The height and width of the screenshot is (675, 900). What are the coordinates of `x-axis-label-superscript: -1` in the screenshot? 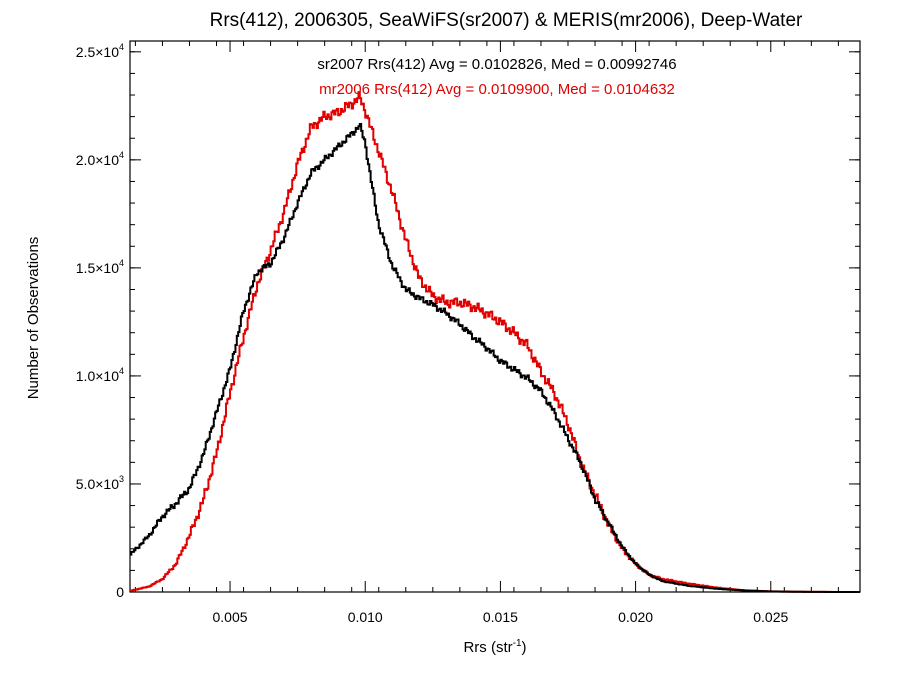 It's located at (517, 643).